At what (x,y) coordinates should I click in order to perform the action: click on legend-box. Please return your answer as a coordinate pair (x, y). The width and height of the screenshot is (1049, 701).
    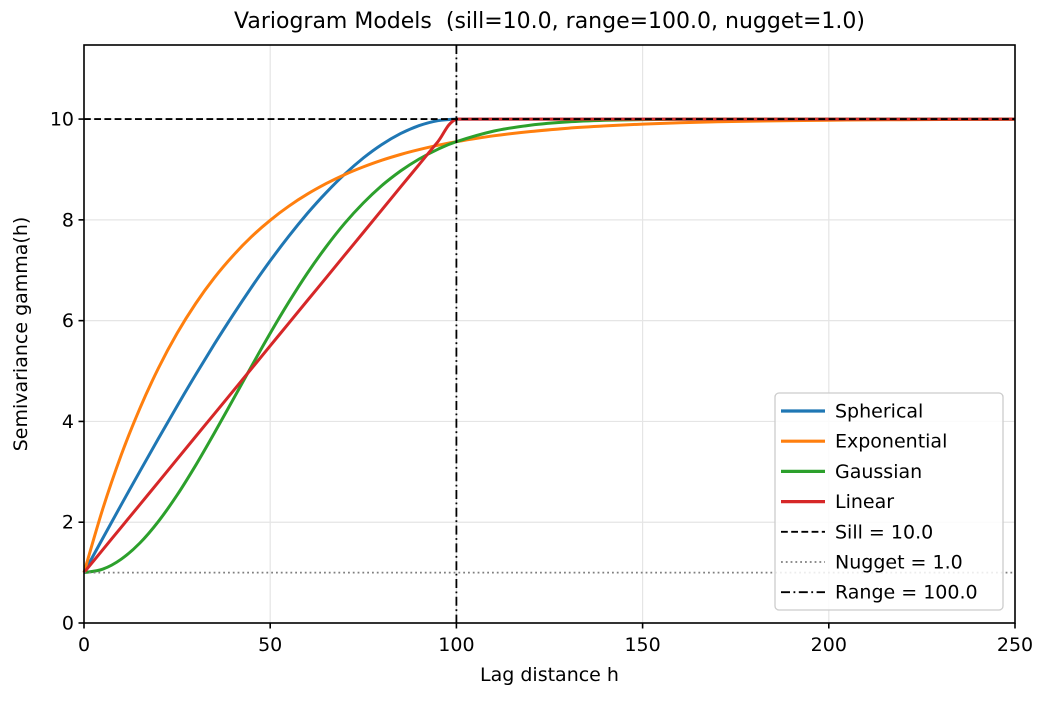
    Looking at the image, I should click on (889, 501).